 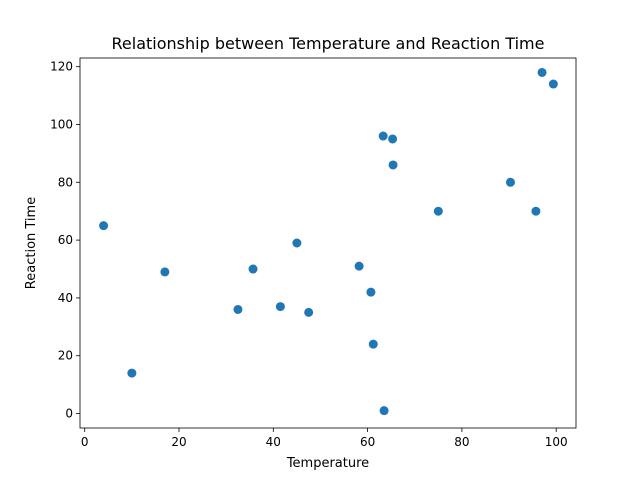 I want to click on x-tick-label: 0, so click(x=85, y=442).